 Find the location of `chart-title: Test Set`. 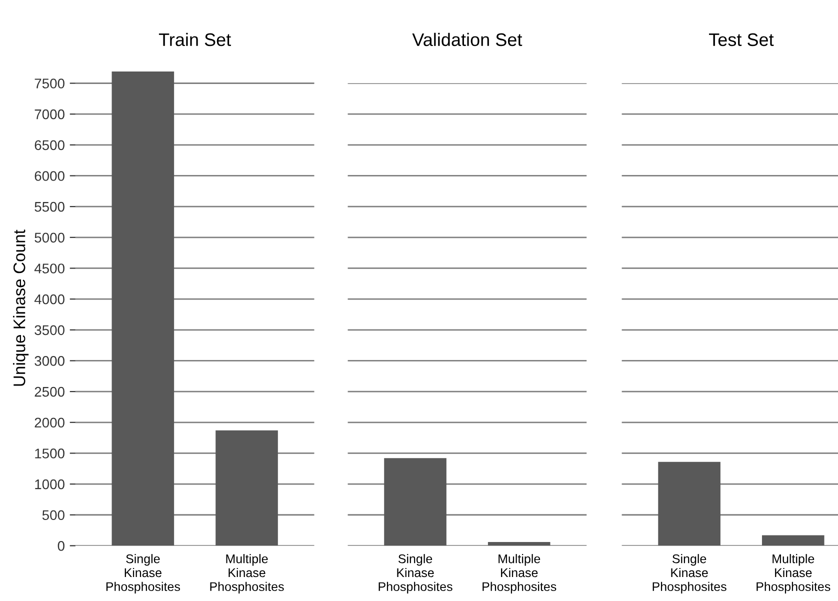

chart-title: Test Set is located at coordinates (741, 39).